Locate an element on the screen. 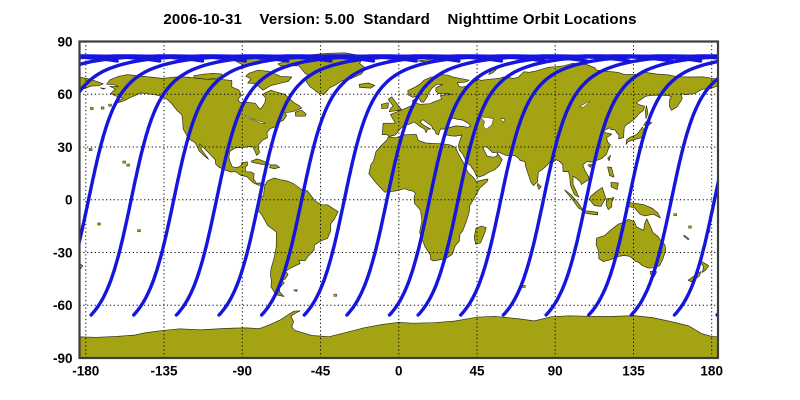 Image resolution: width=800 pixels, height=400 pixels. x-tick-label: 135 is located at coordinates (633, 371).